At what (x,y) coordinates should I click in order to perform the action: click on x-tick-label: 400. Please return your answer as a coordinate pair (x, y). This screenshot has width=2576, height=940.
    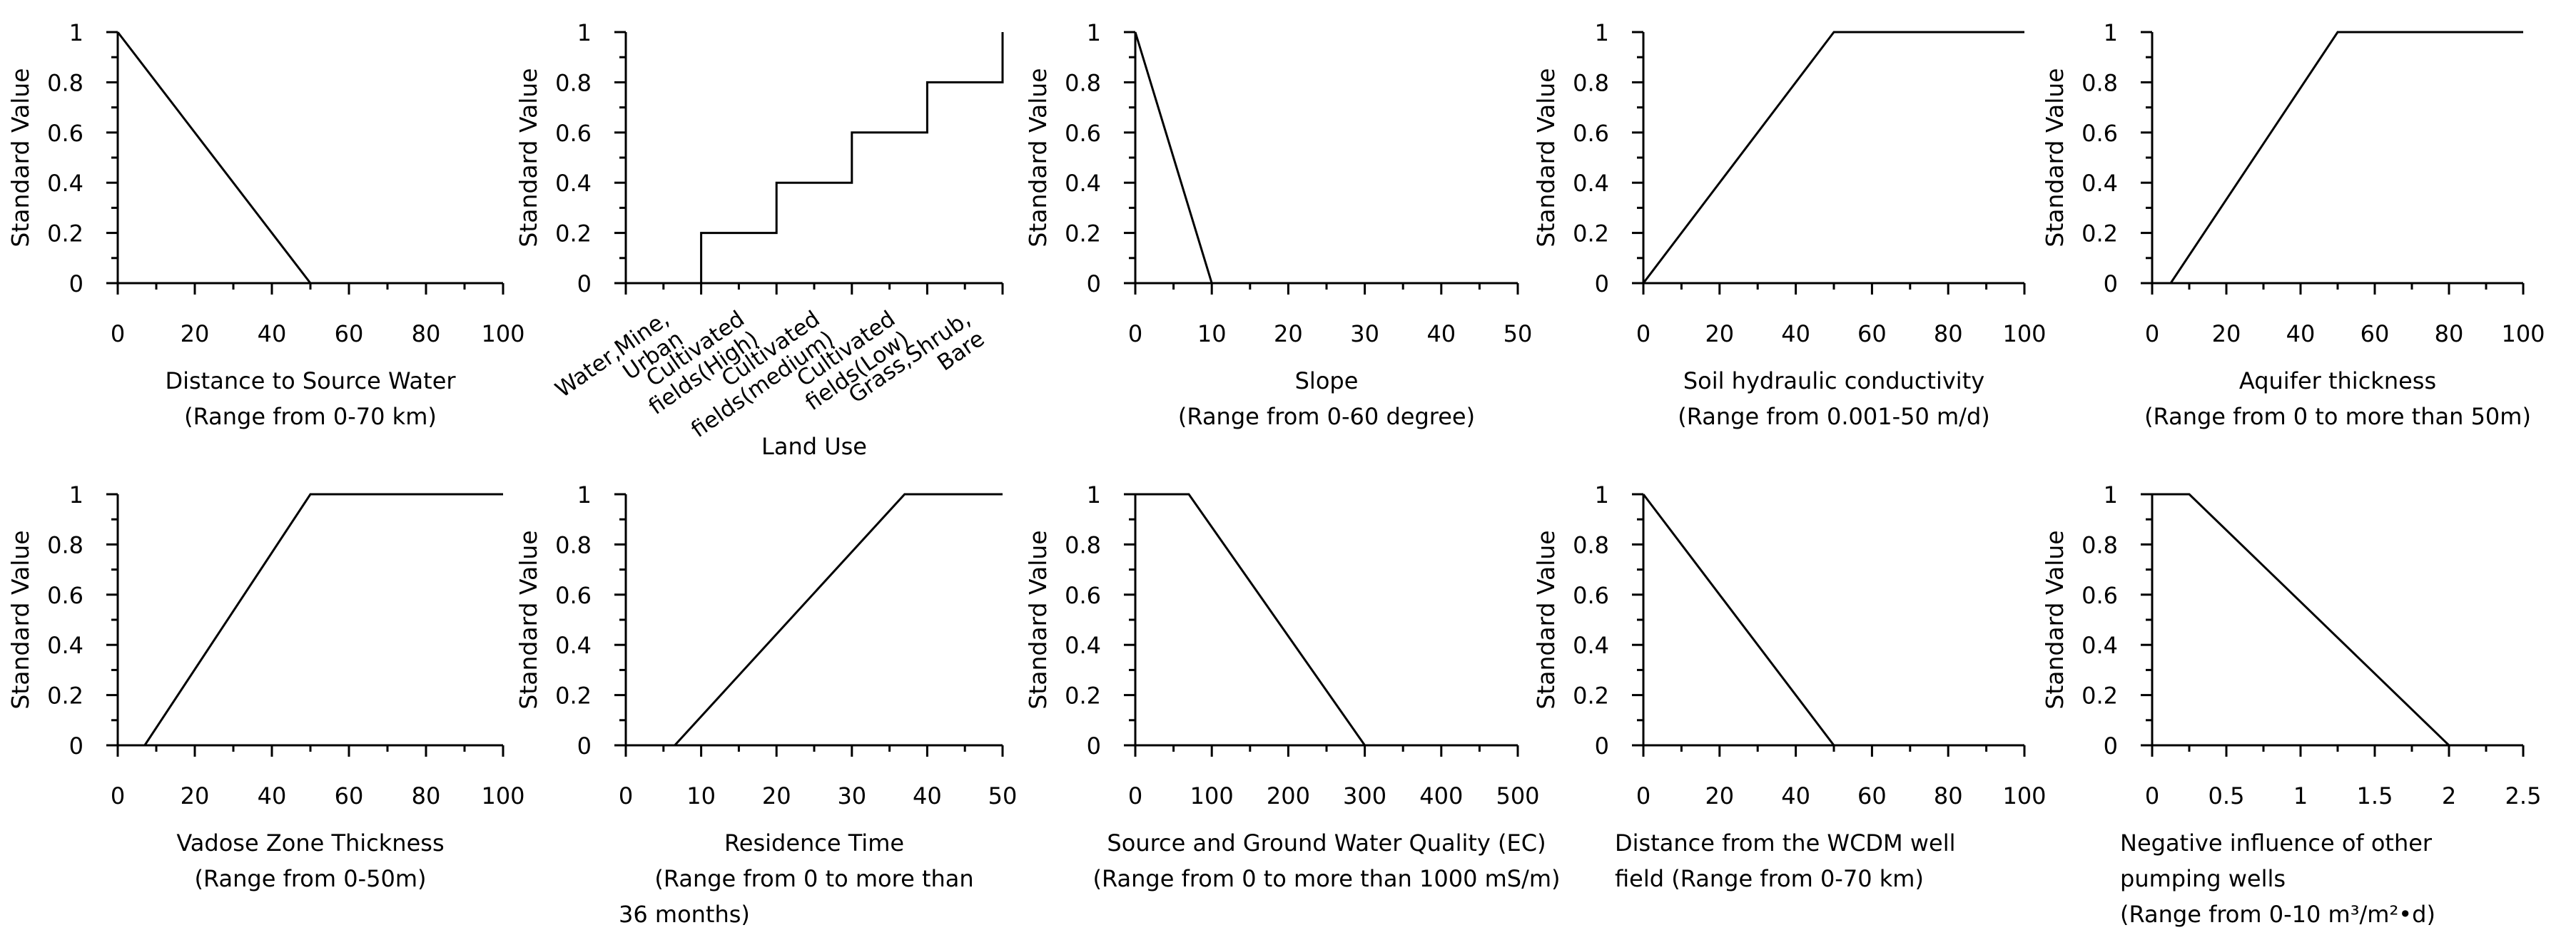
    Looking at the image, I should click on (1441, 795).